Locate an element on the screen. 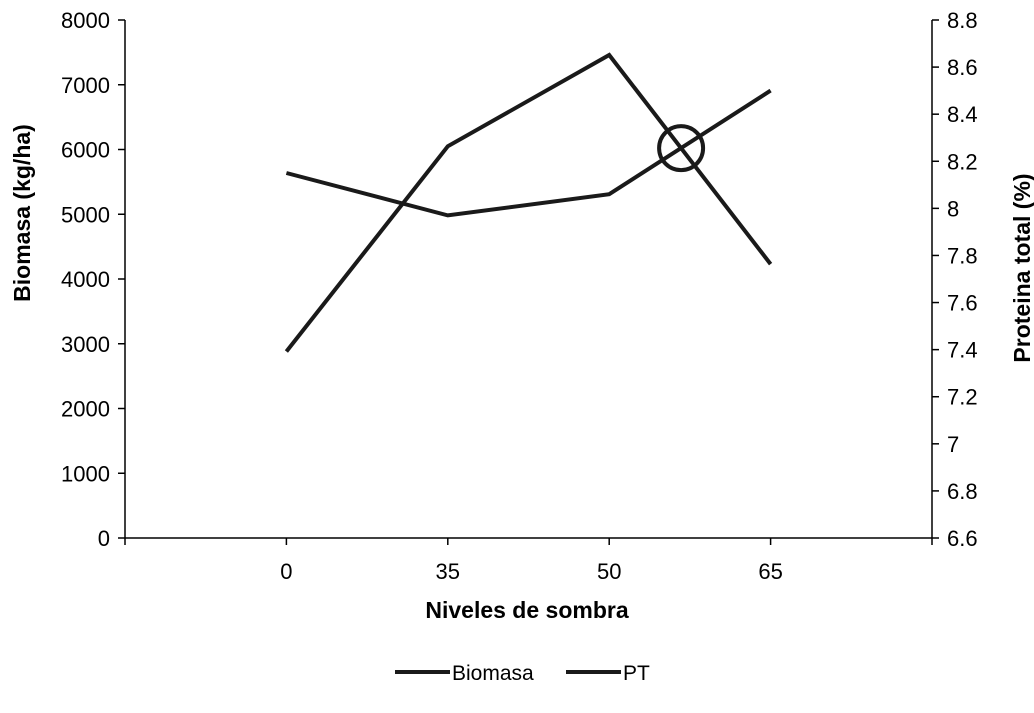 The height and width of the screenshot is (713, 1034). left-tick-label: 7000 is located at coordinates (85, 85).